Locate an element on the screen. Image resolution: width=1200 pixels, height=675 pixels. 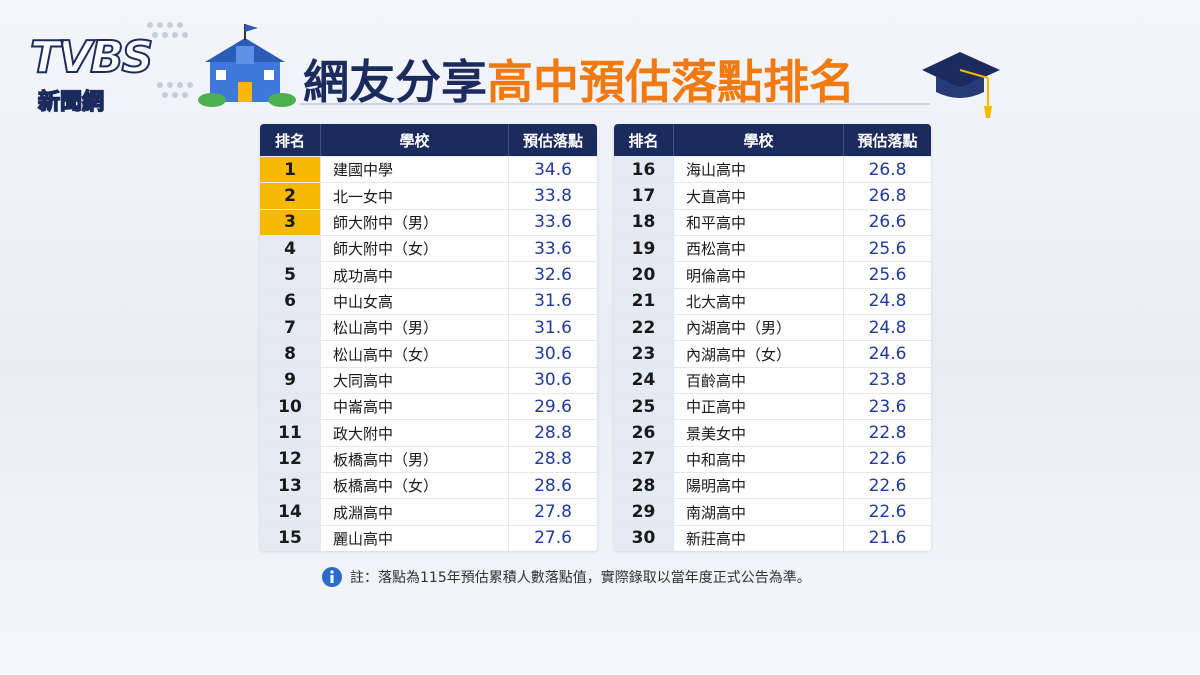
table-row: 18 和平高中 26.6 is located at coordinates (772, 222).